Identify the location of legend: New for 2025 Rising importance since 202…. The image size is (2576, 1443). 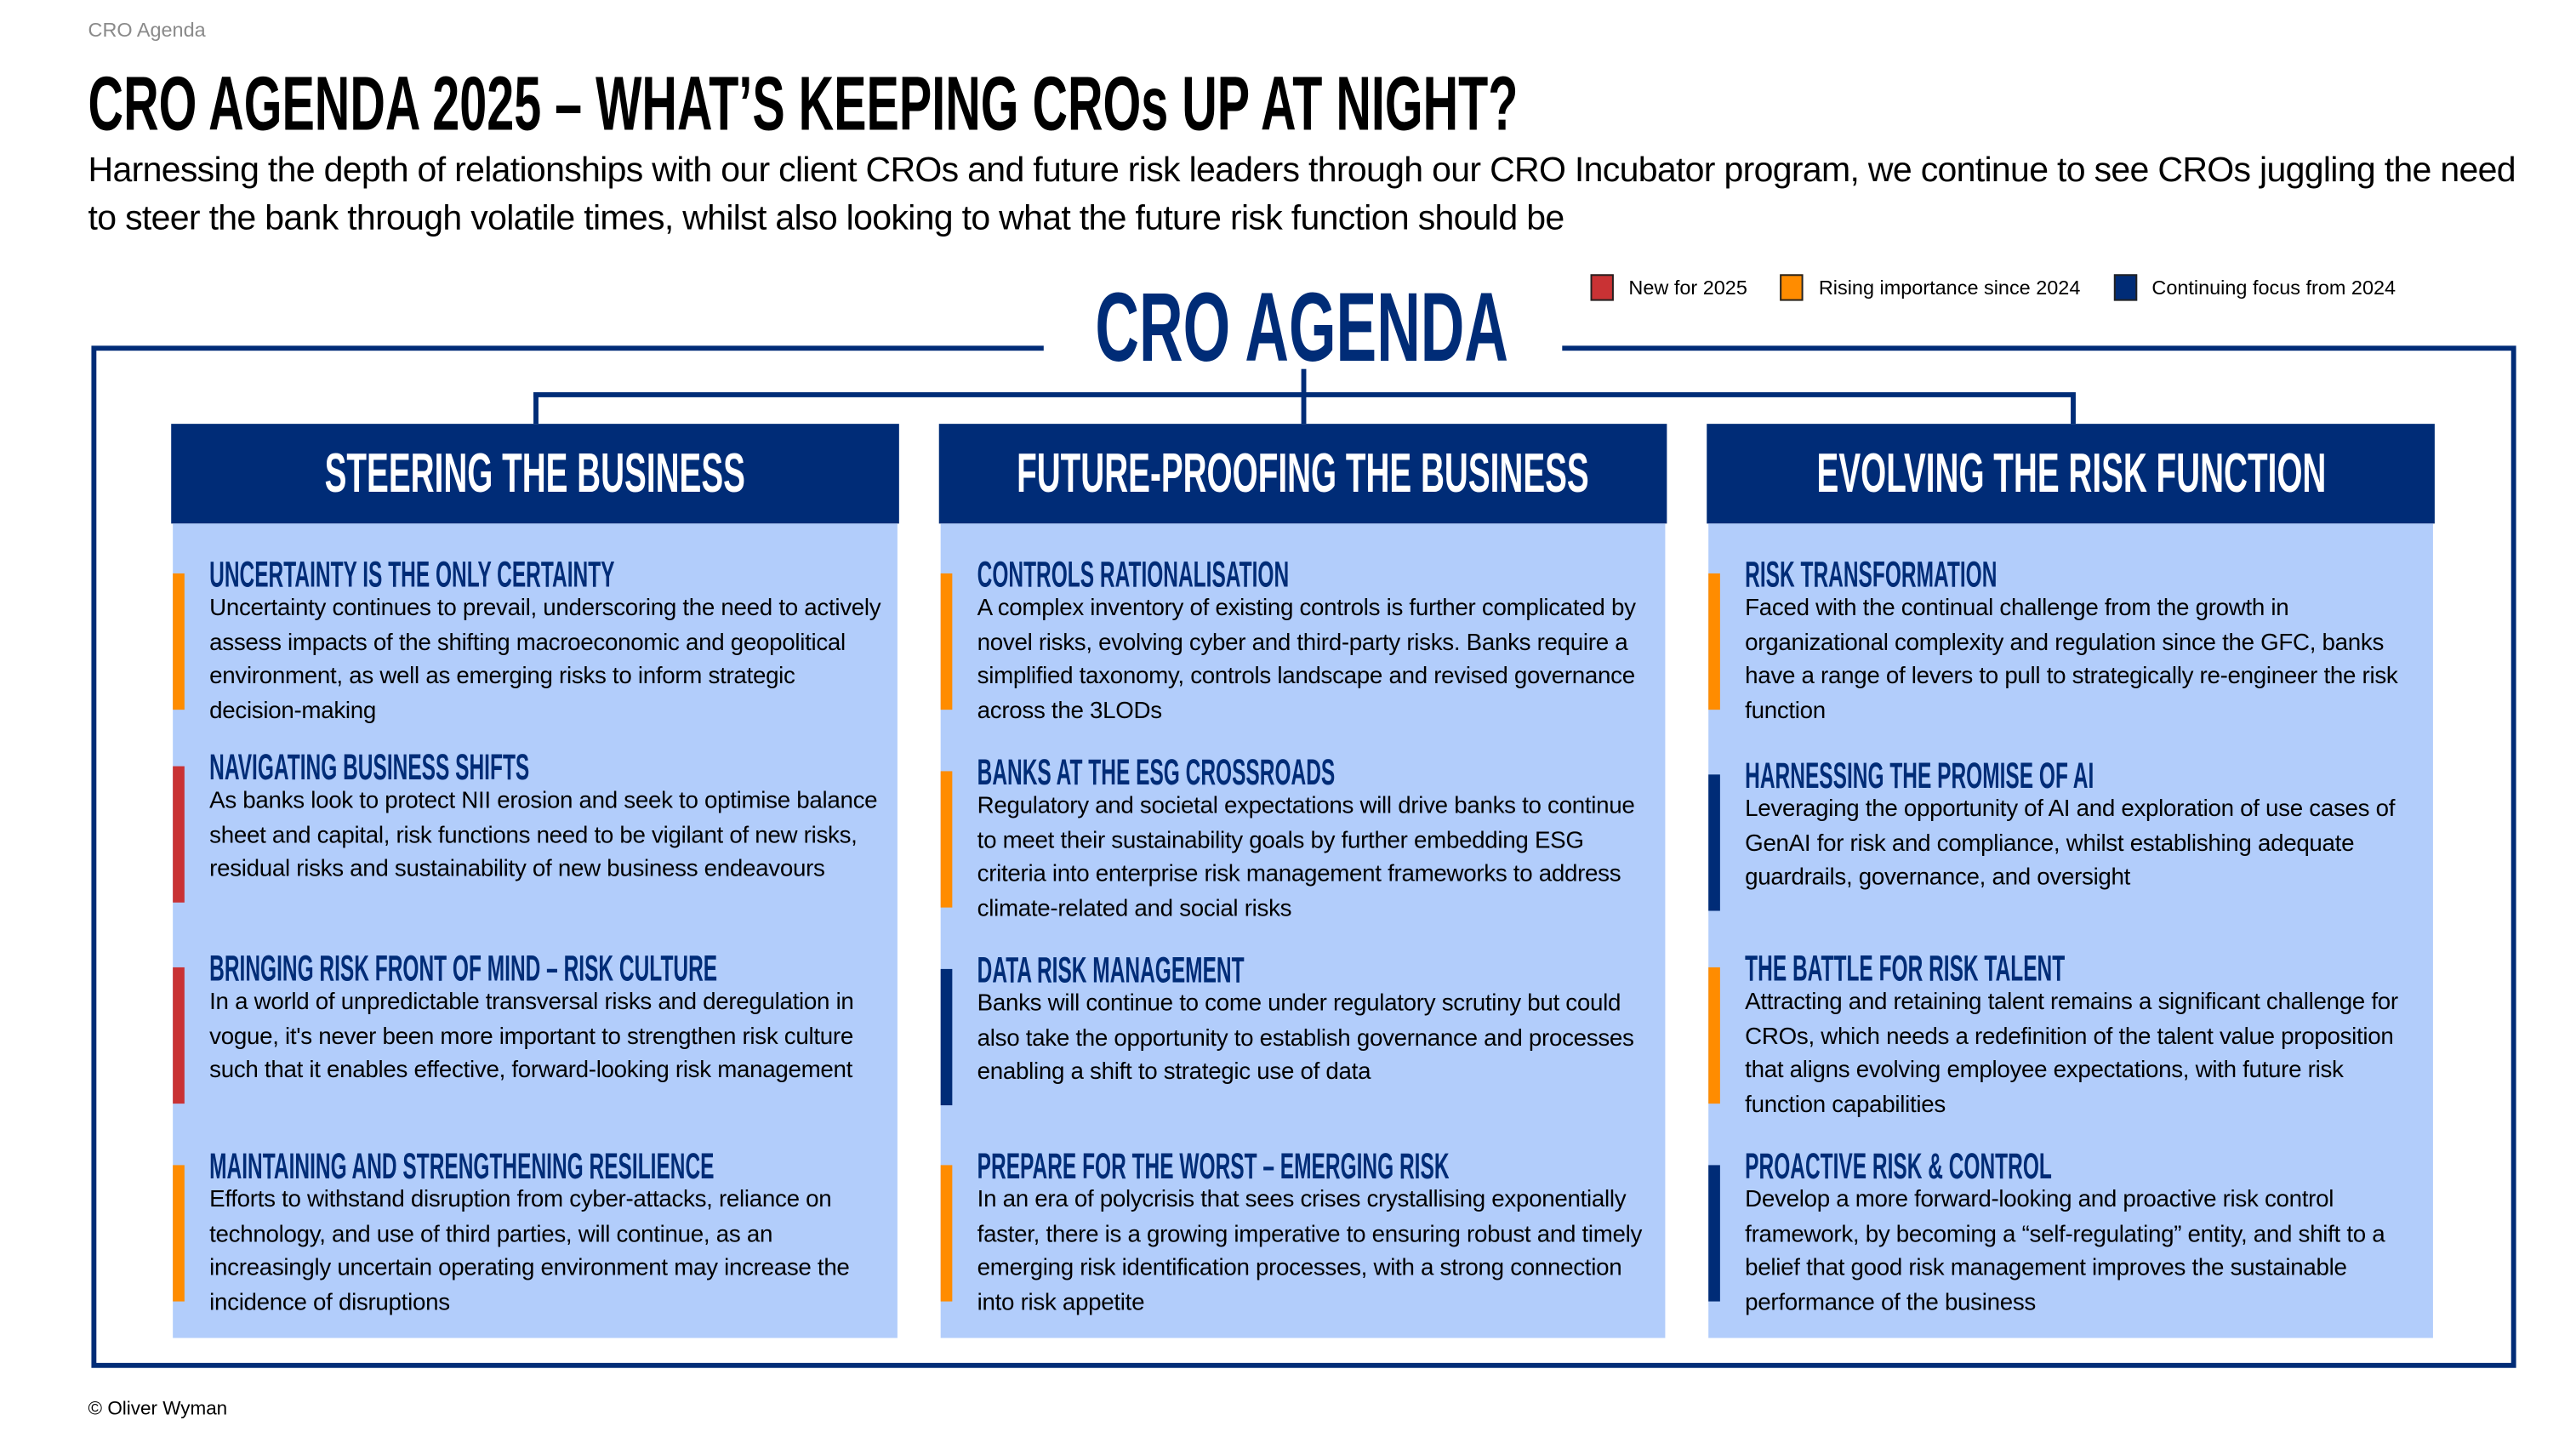
(1993, 287).